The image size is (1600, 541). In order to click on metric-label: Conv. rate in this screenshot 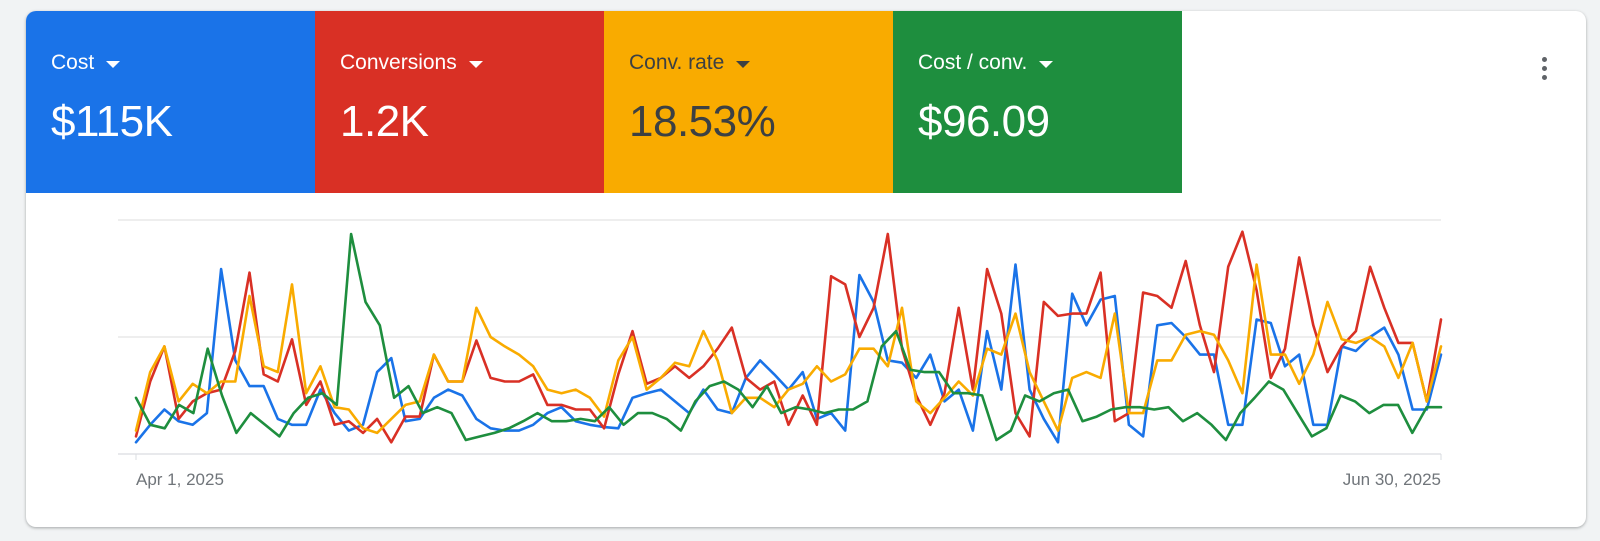, I will do `click(677, 62)`.